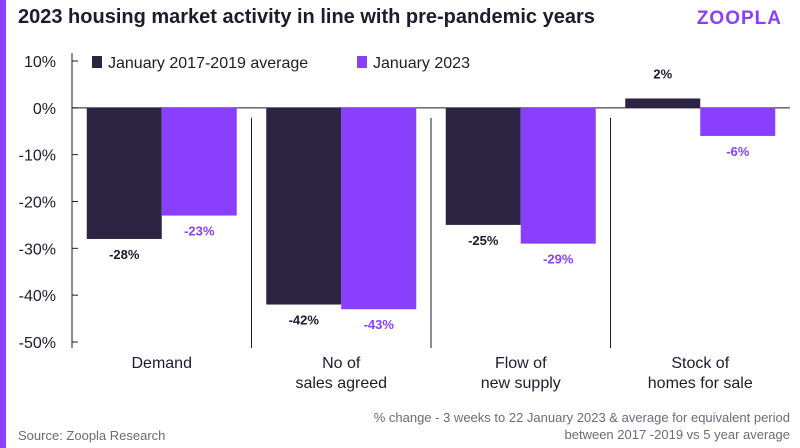 This screenshot has height=448, width=800. I want to click on data-label: -42%, so click(304, 320).